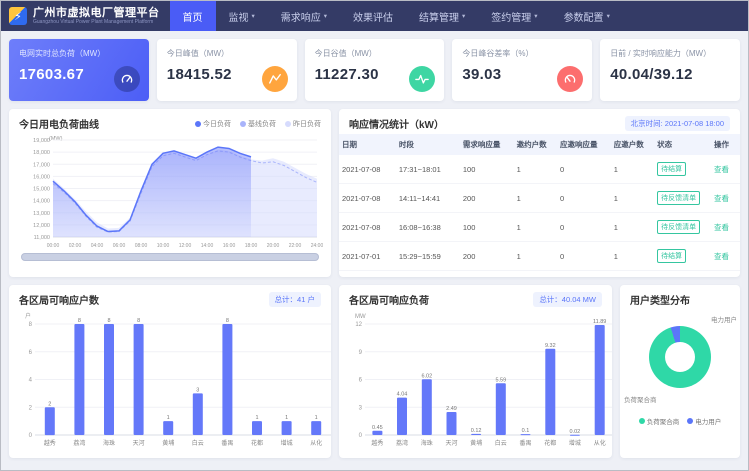 This screenshot has height=471, width=749. I want to click on svg-text: 13,000, so click(41, 214).